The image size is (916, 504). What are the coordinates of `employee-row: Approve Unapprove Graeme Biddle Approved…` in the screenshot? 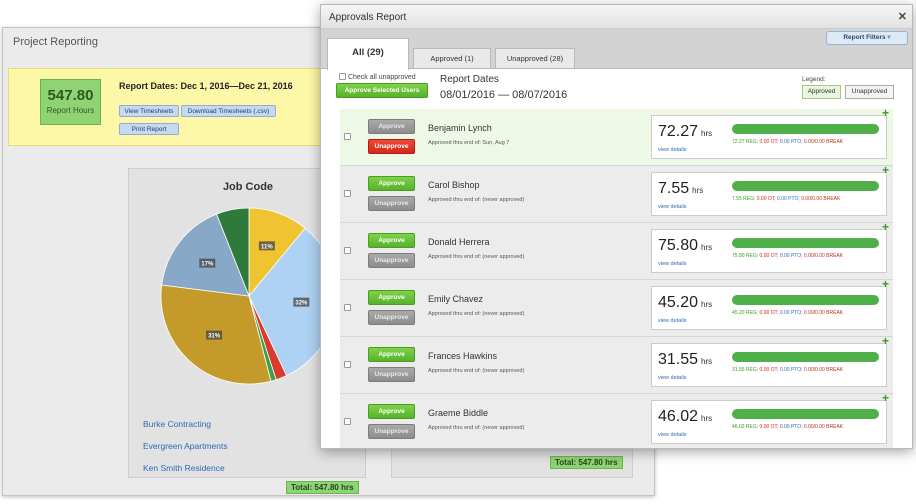 It's located at (616, 419).